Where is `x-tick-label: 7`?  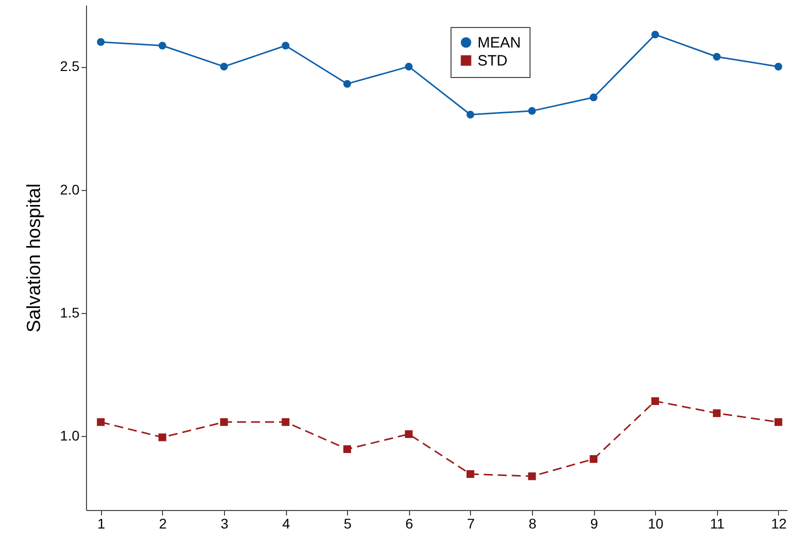 x-tick-label: 7 is located at coordinates (470, 524).